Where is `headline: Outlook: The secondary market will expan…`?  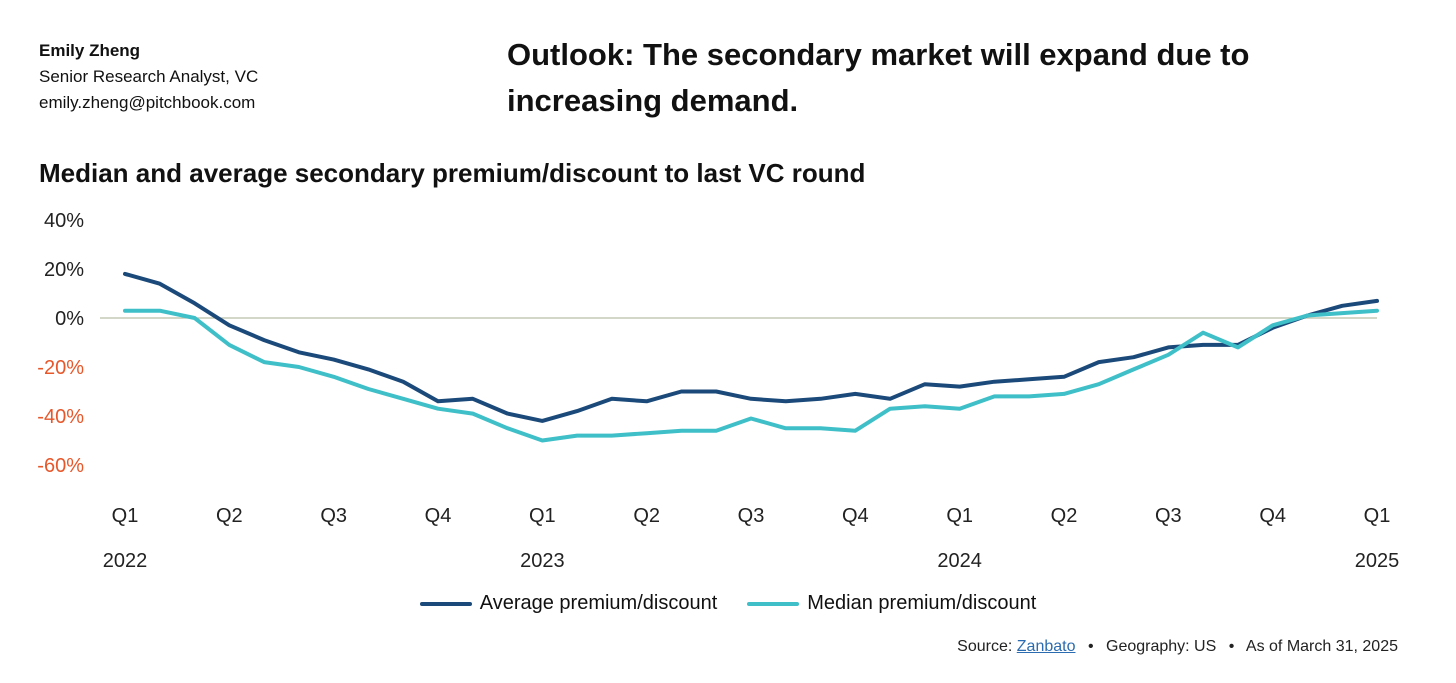
headline: Outlook: The secondary market will expan… is located at coordinates (878, 77).